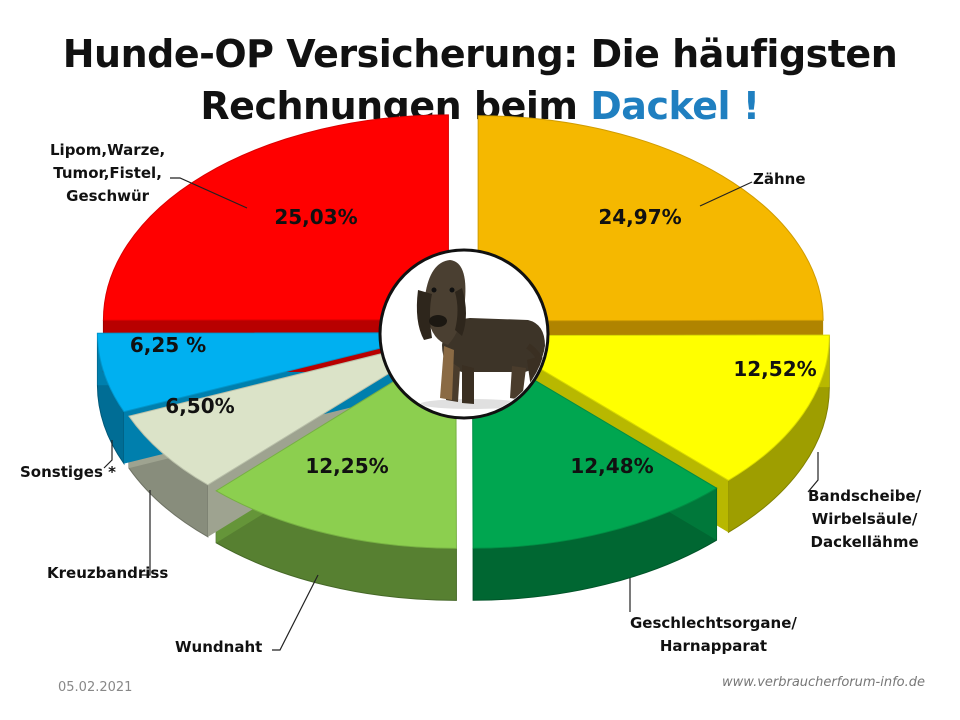 The width and height of the screenshot is (960, 720). I want to click on slice-category-label-3: Wundnaht, so click(219, 647).